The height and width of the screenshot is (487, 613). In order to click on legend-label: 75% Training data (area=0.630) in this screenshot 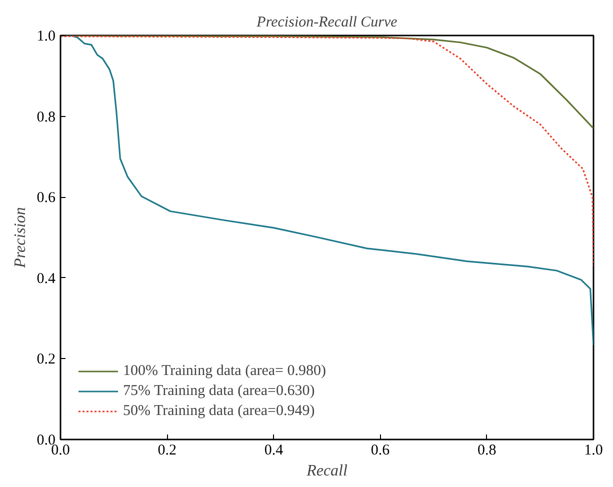, I will do `click(219, 391)`.